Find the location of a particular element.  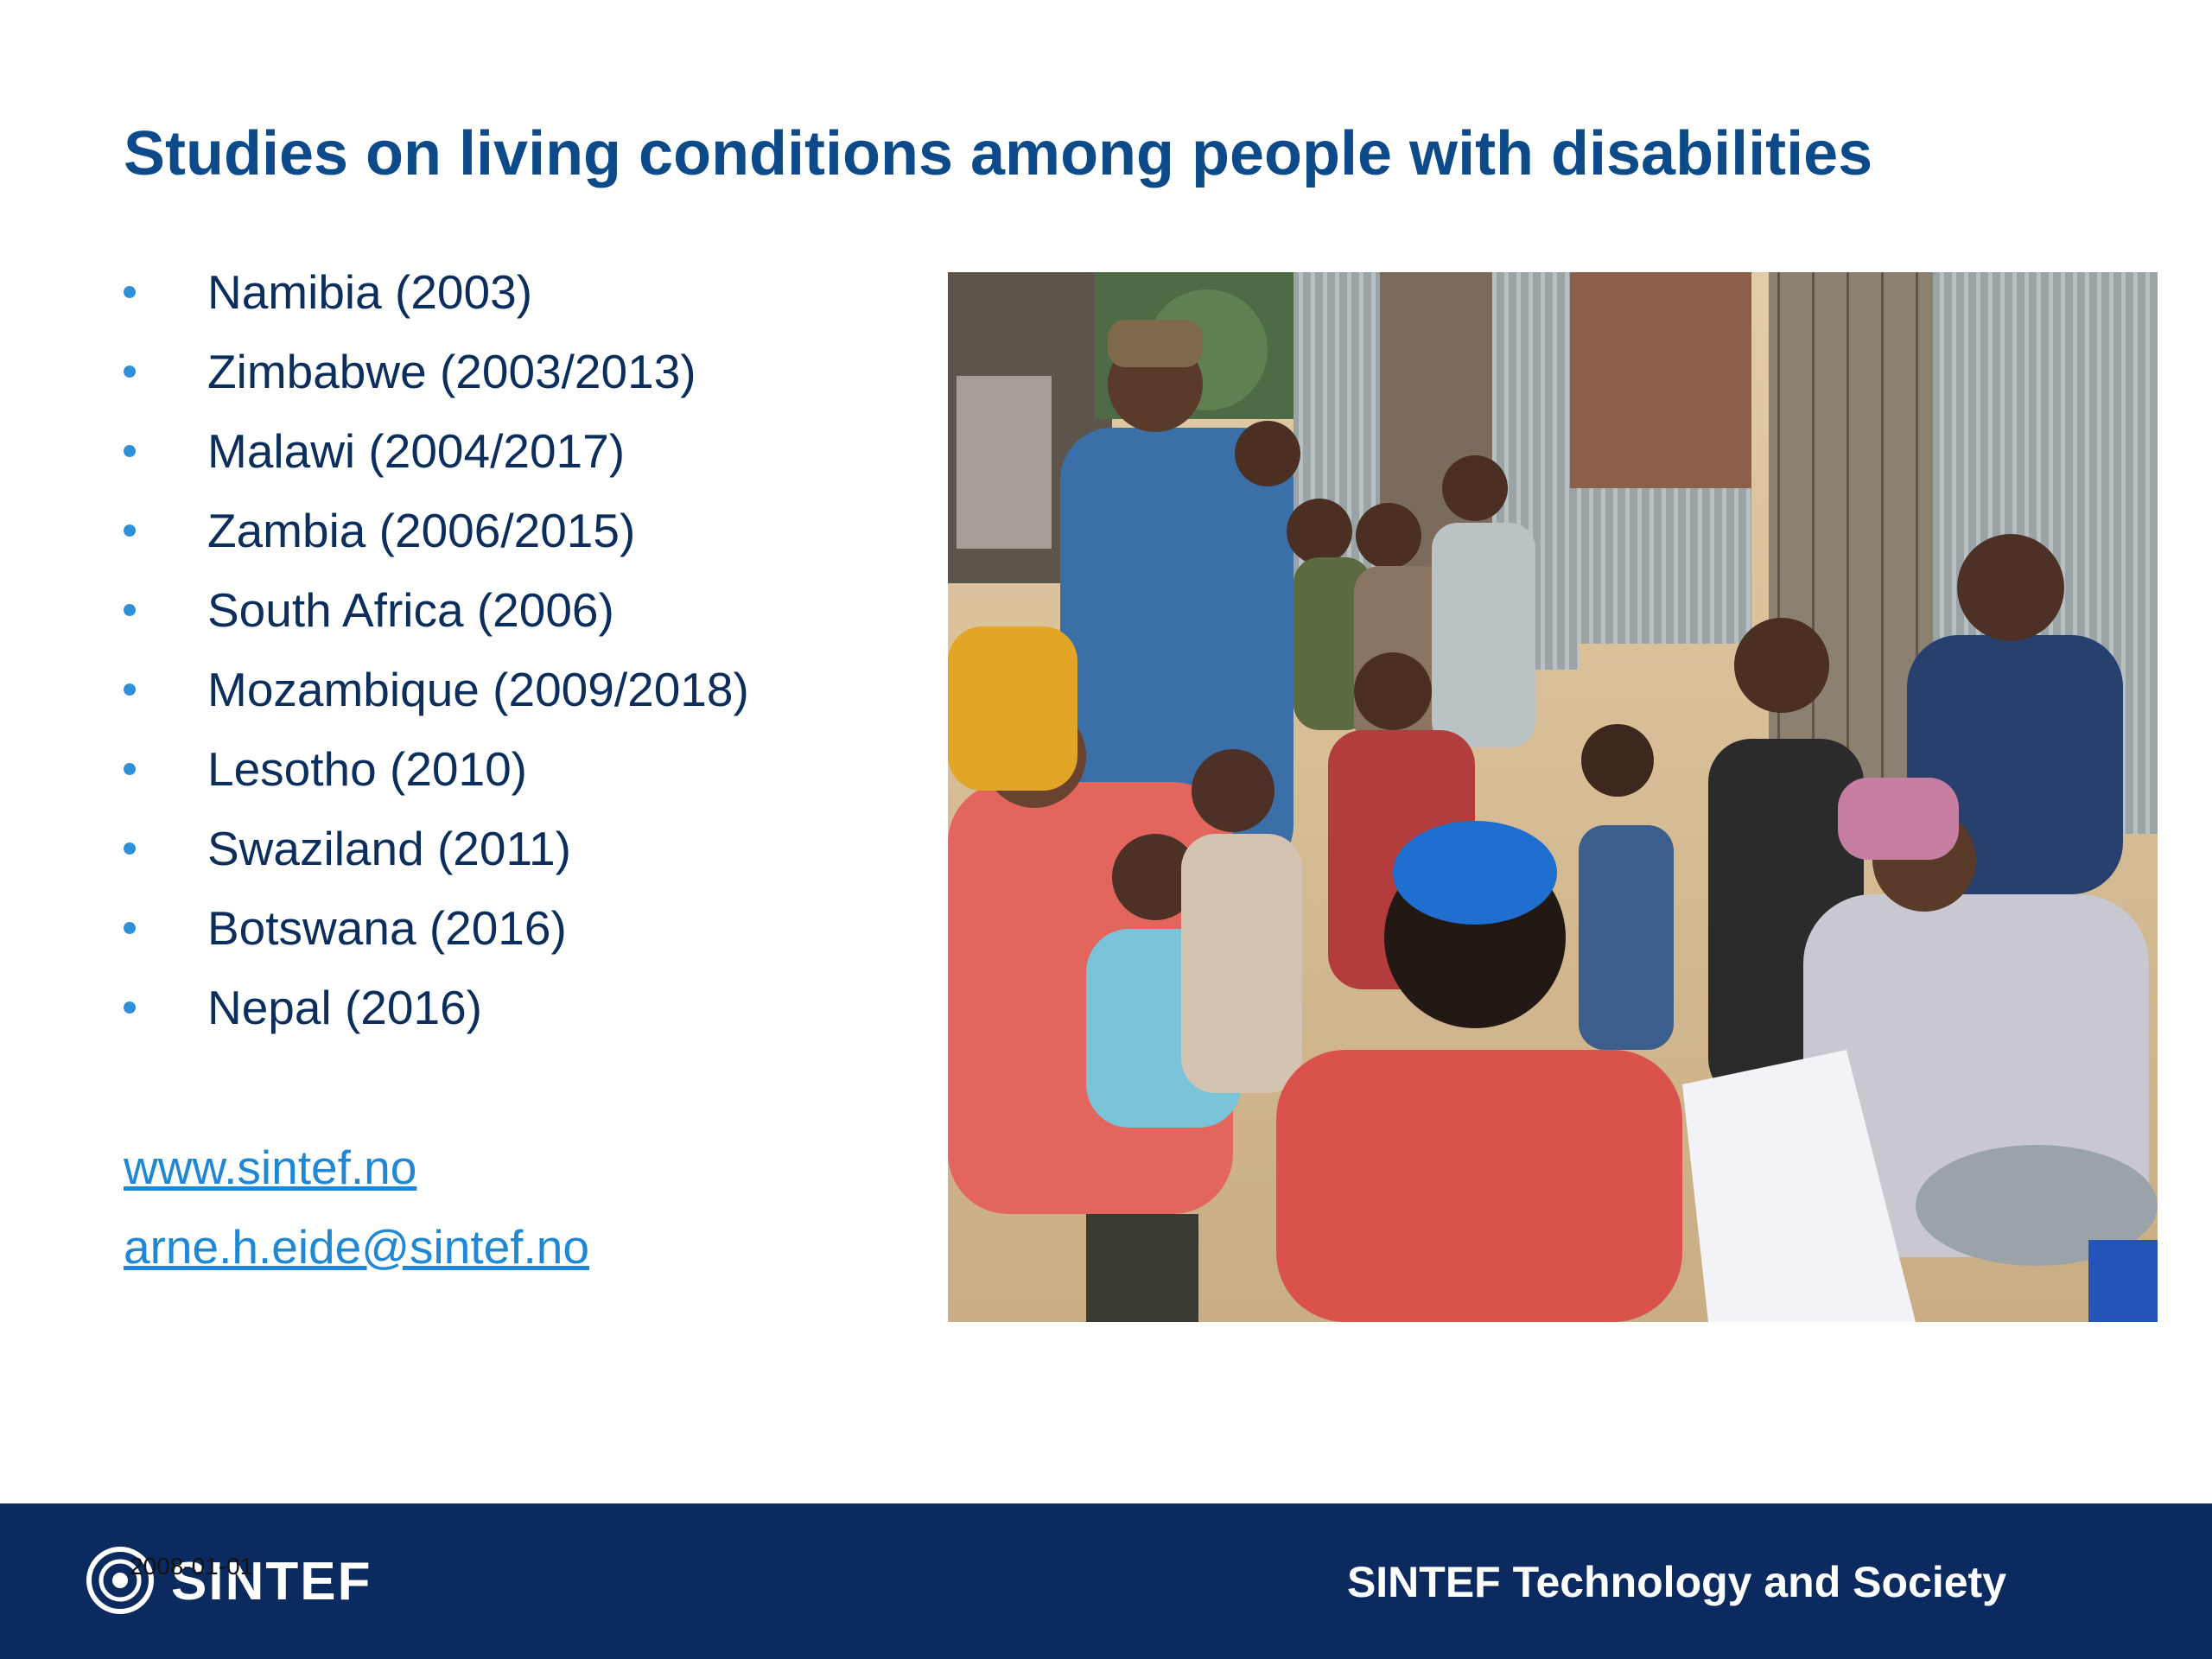

list-item: Swaziland (2011) is located at coordinates (512, 848).